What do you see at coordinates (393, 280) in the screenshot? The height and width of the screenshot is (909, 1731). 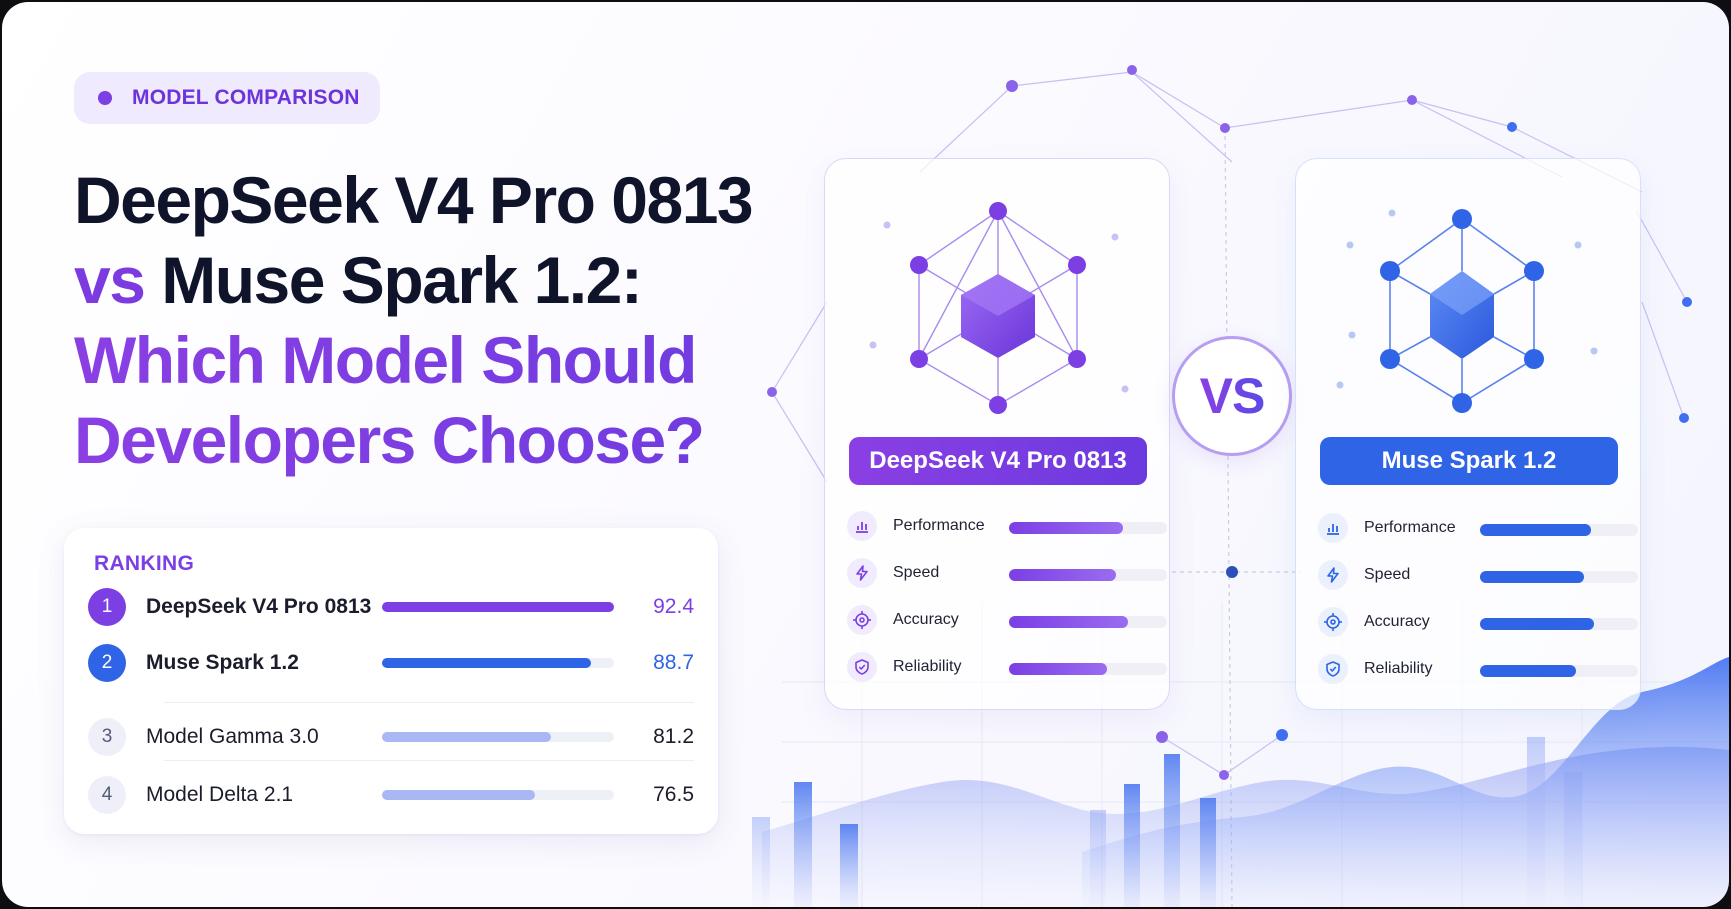 I see `title-line-2-rest: Muse Spark 1.2:` at bounding box center [393, 280].